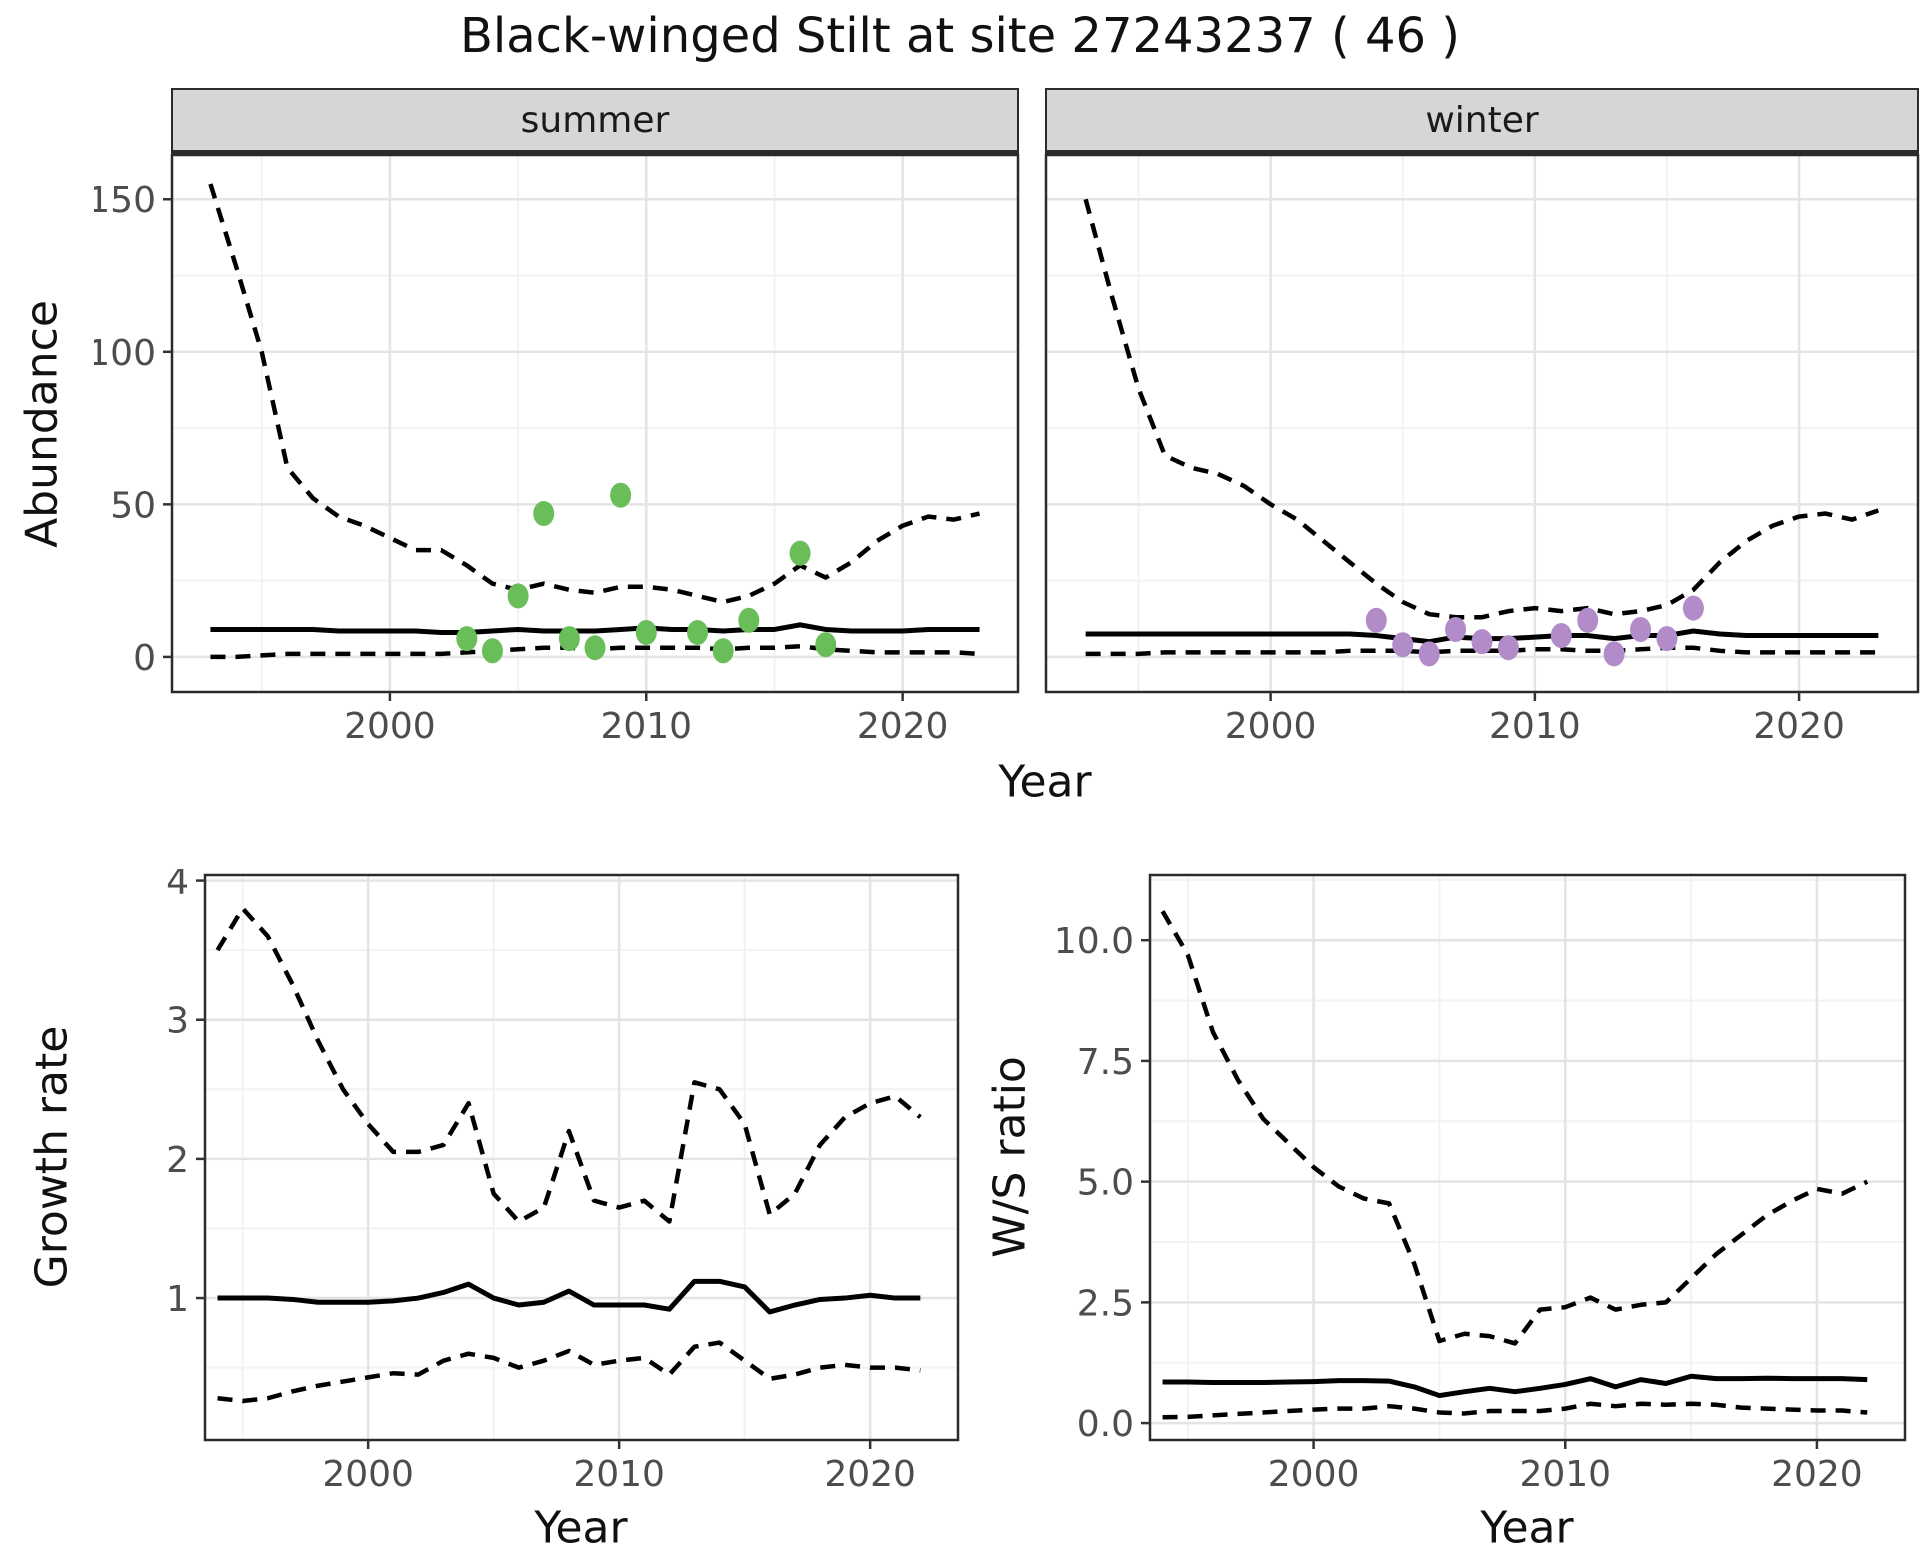  What do you see at coordinates (177, 1299) in the screenshot?
I see `svg-text: 1` at bounding box center [177, 1299].